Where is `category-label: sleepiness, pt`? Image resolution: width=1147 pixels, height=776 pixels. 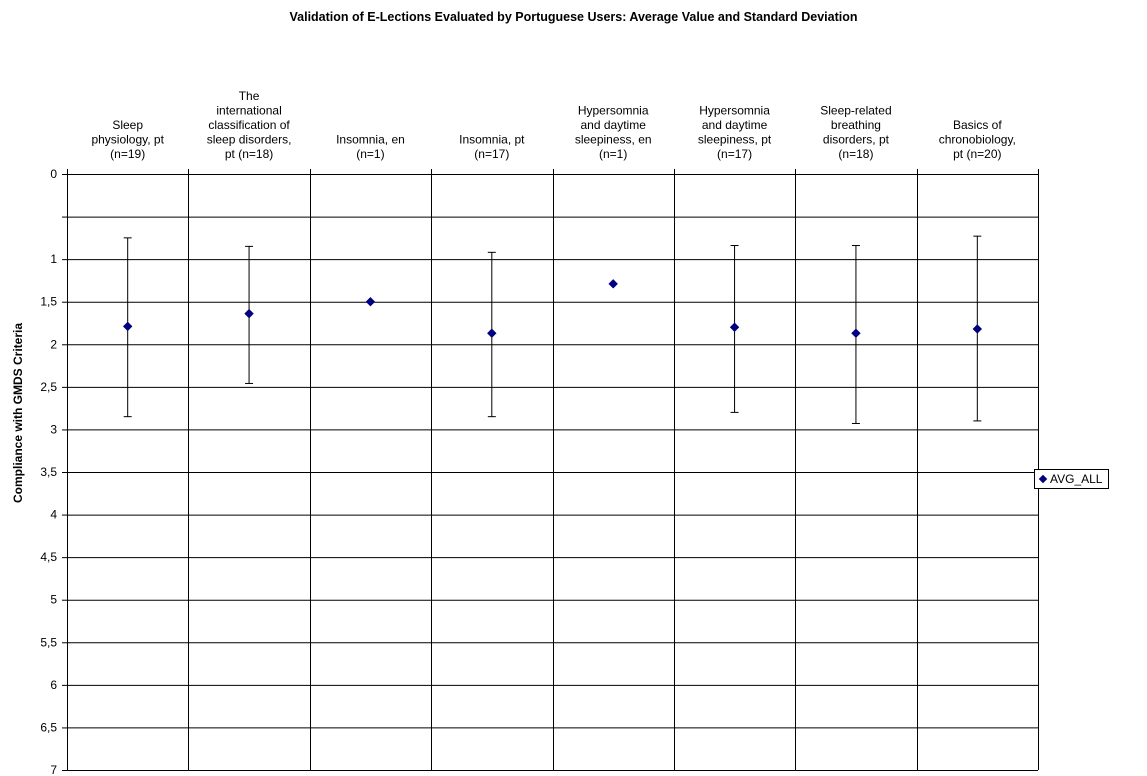 category-label: sleepiness, pt is located at coordinates (735, 140).